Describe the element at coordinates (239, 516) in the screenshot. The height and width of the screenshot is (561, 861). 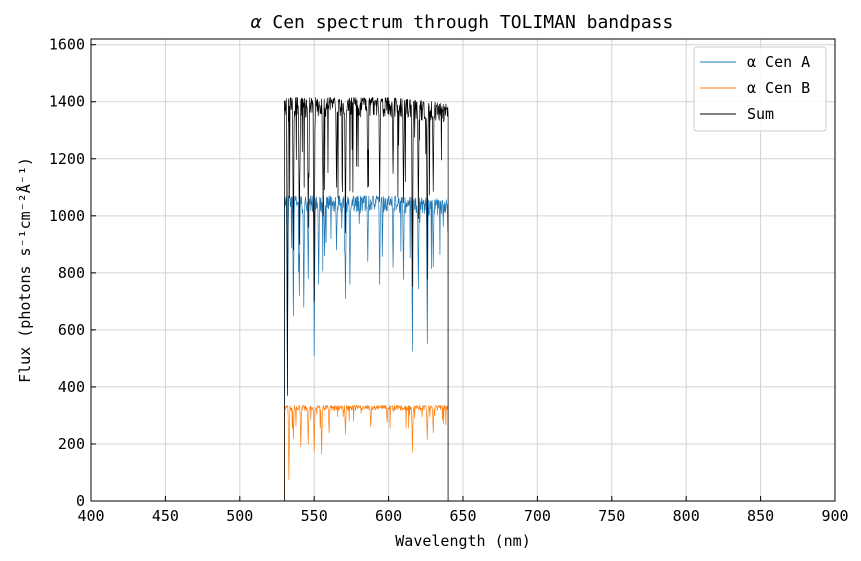
I see `x-tick-label: 500` at that location.